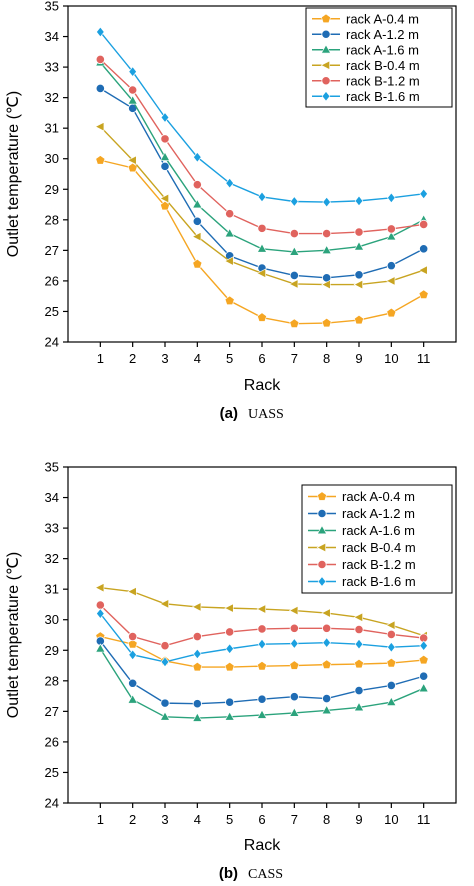  What do you see at coordinates (379, 564) in the screenshot?
I see `legend-label: rack B-1.2 m` at bounding box center [379, 564].